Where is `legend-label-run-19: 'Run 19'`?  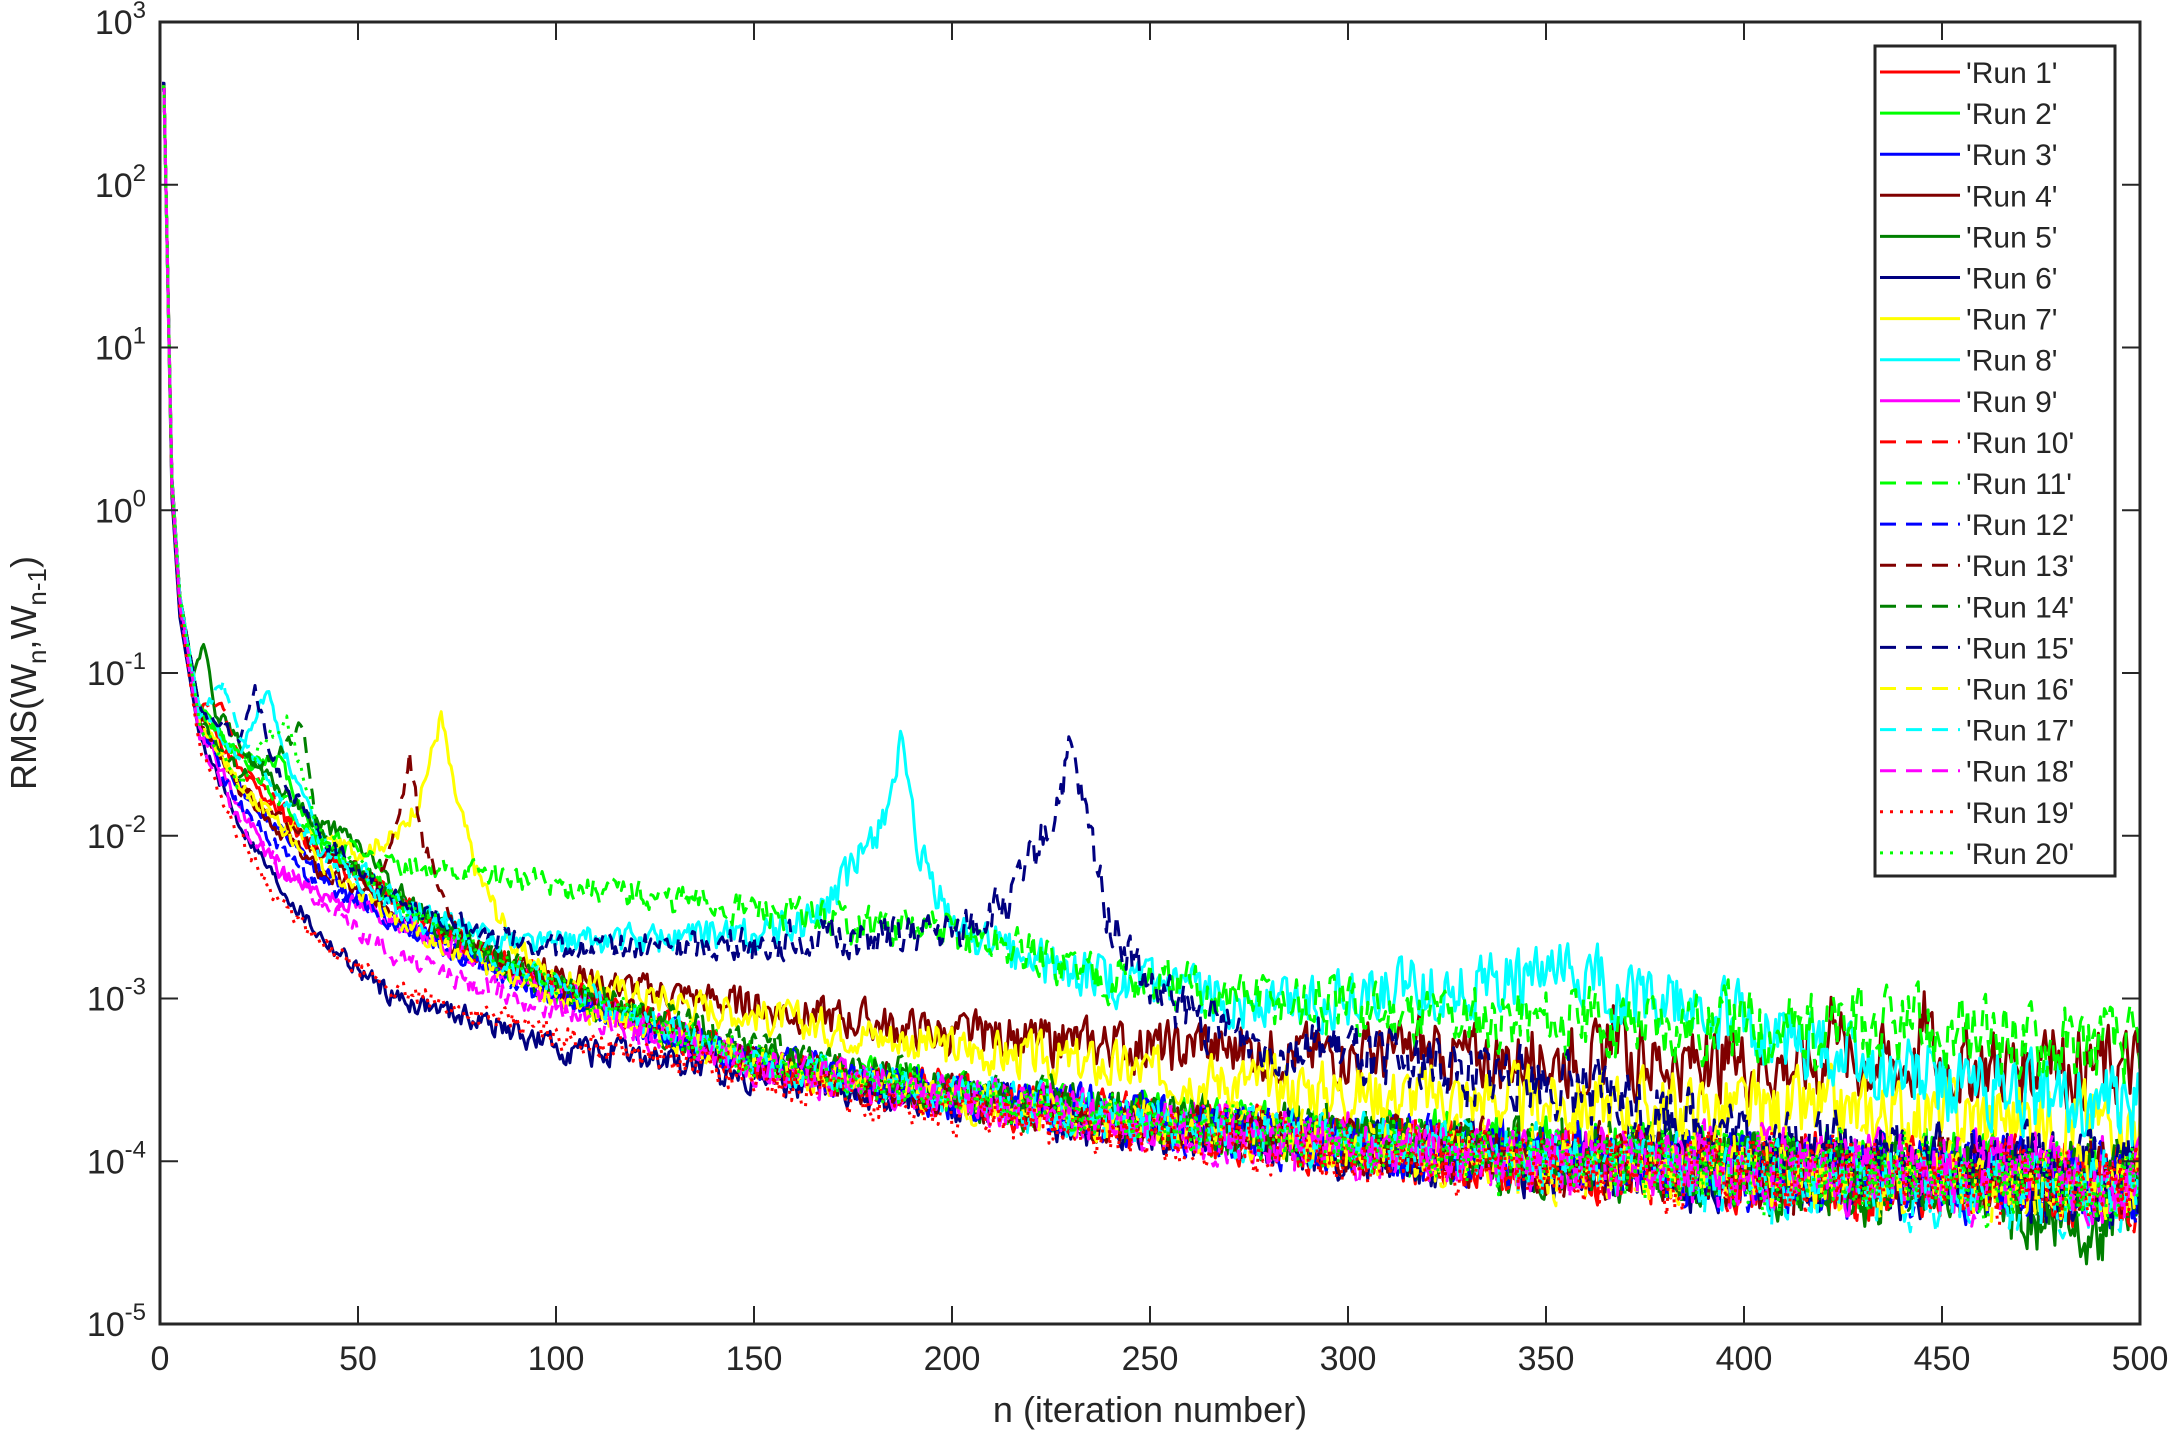
legend-label-run-19: 'Run 19' is located at coordinates (2020, 813).